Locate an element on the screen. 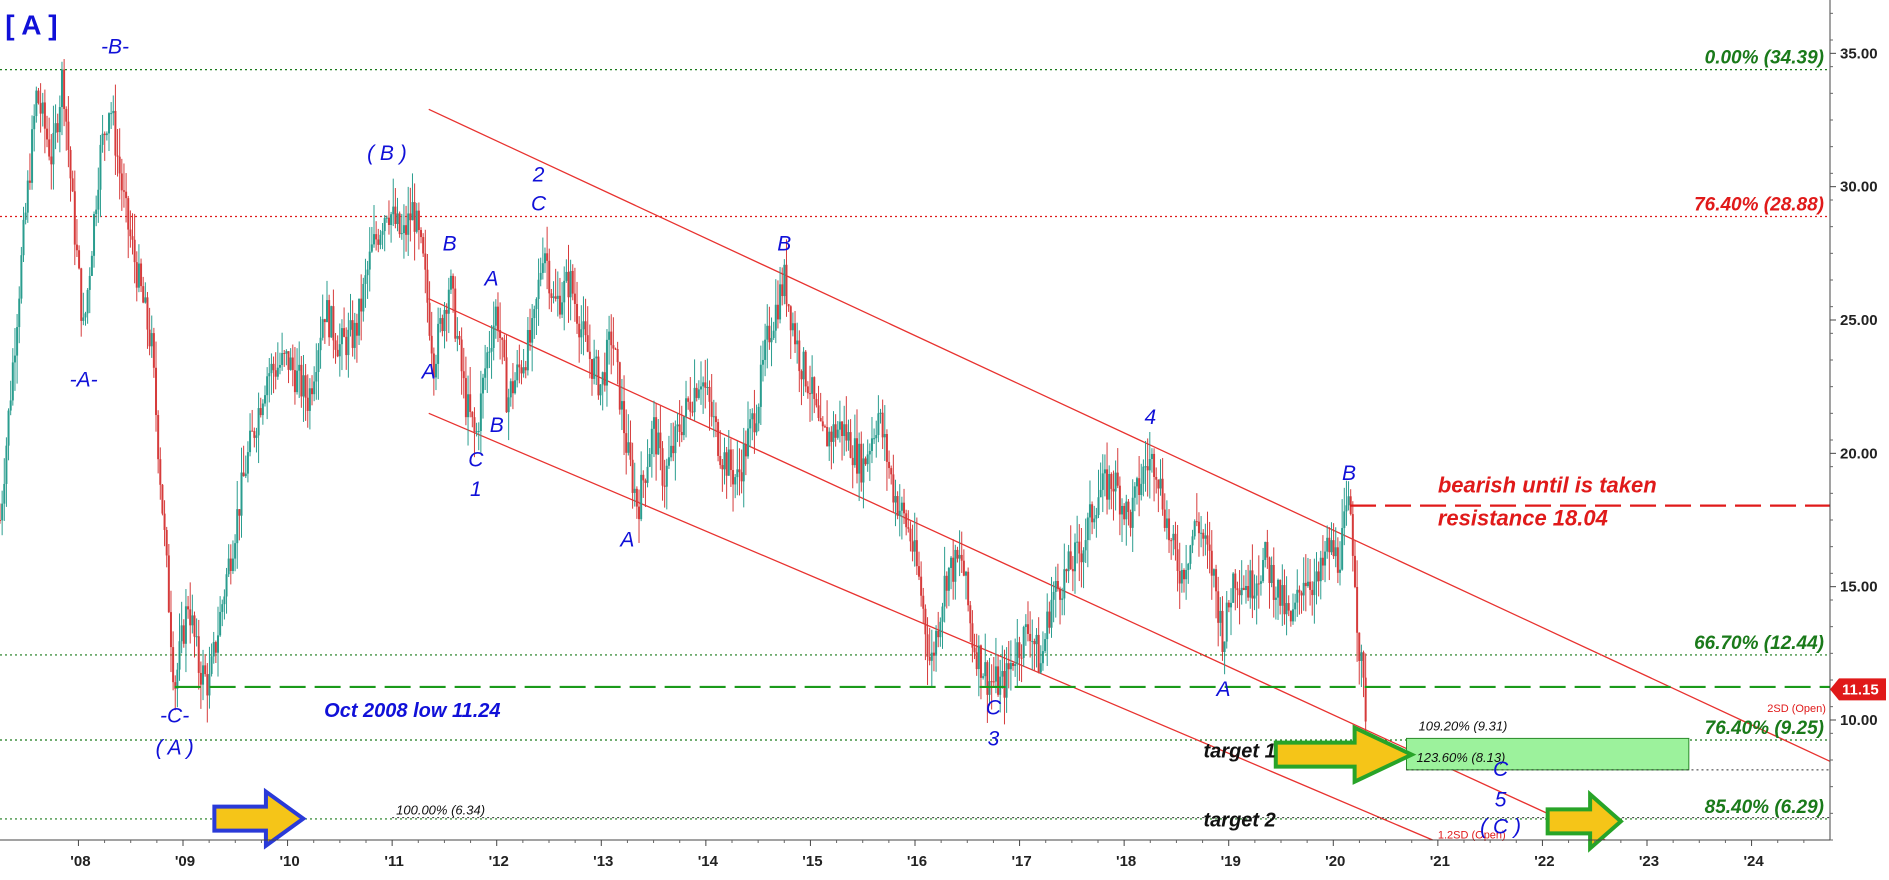 Image resolution: width=1889 pixels, height=880 pixels. x-tick-label: '18 is located at coordinates (1126, 861).